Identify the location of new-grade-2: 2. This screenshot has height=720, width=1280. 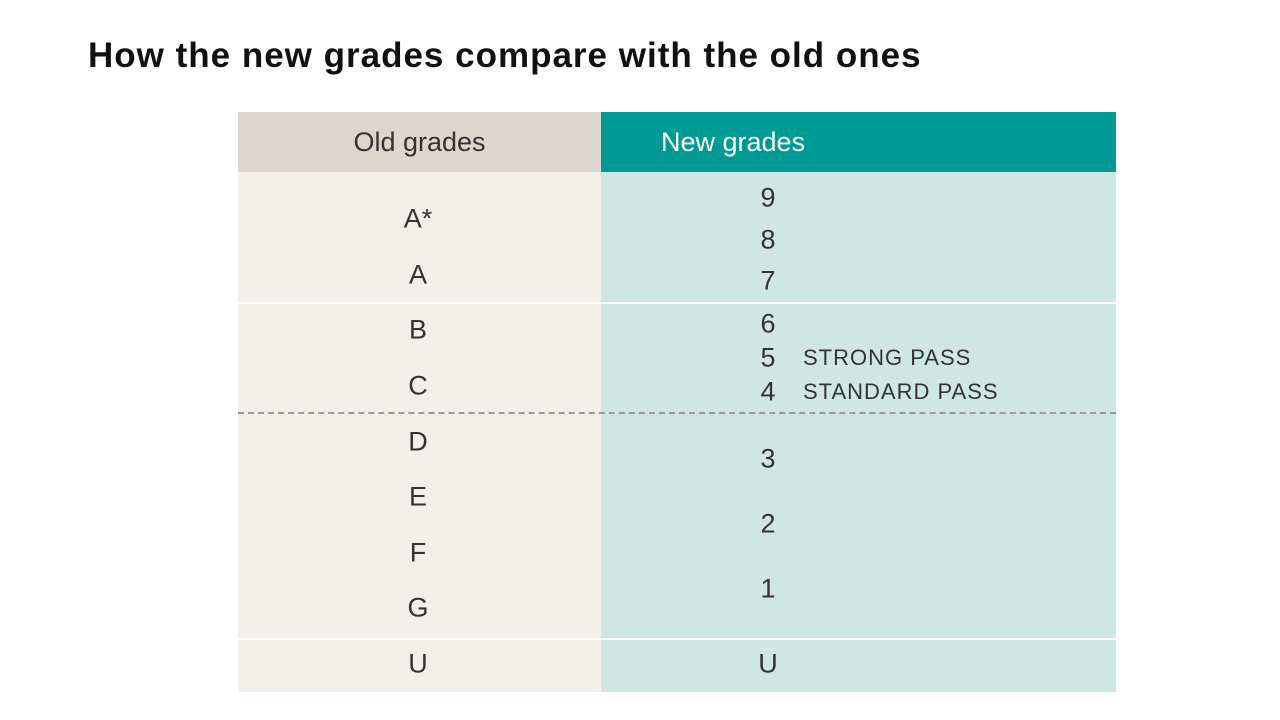
(768, 523).